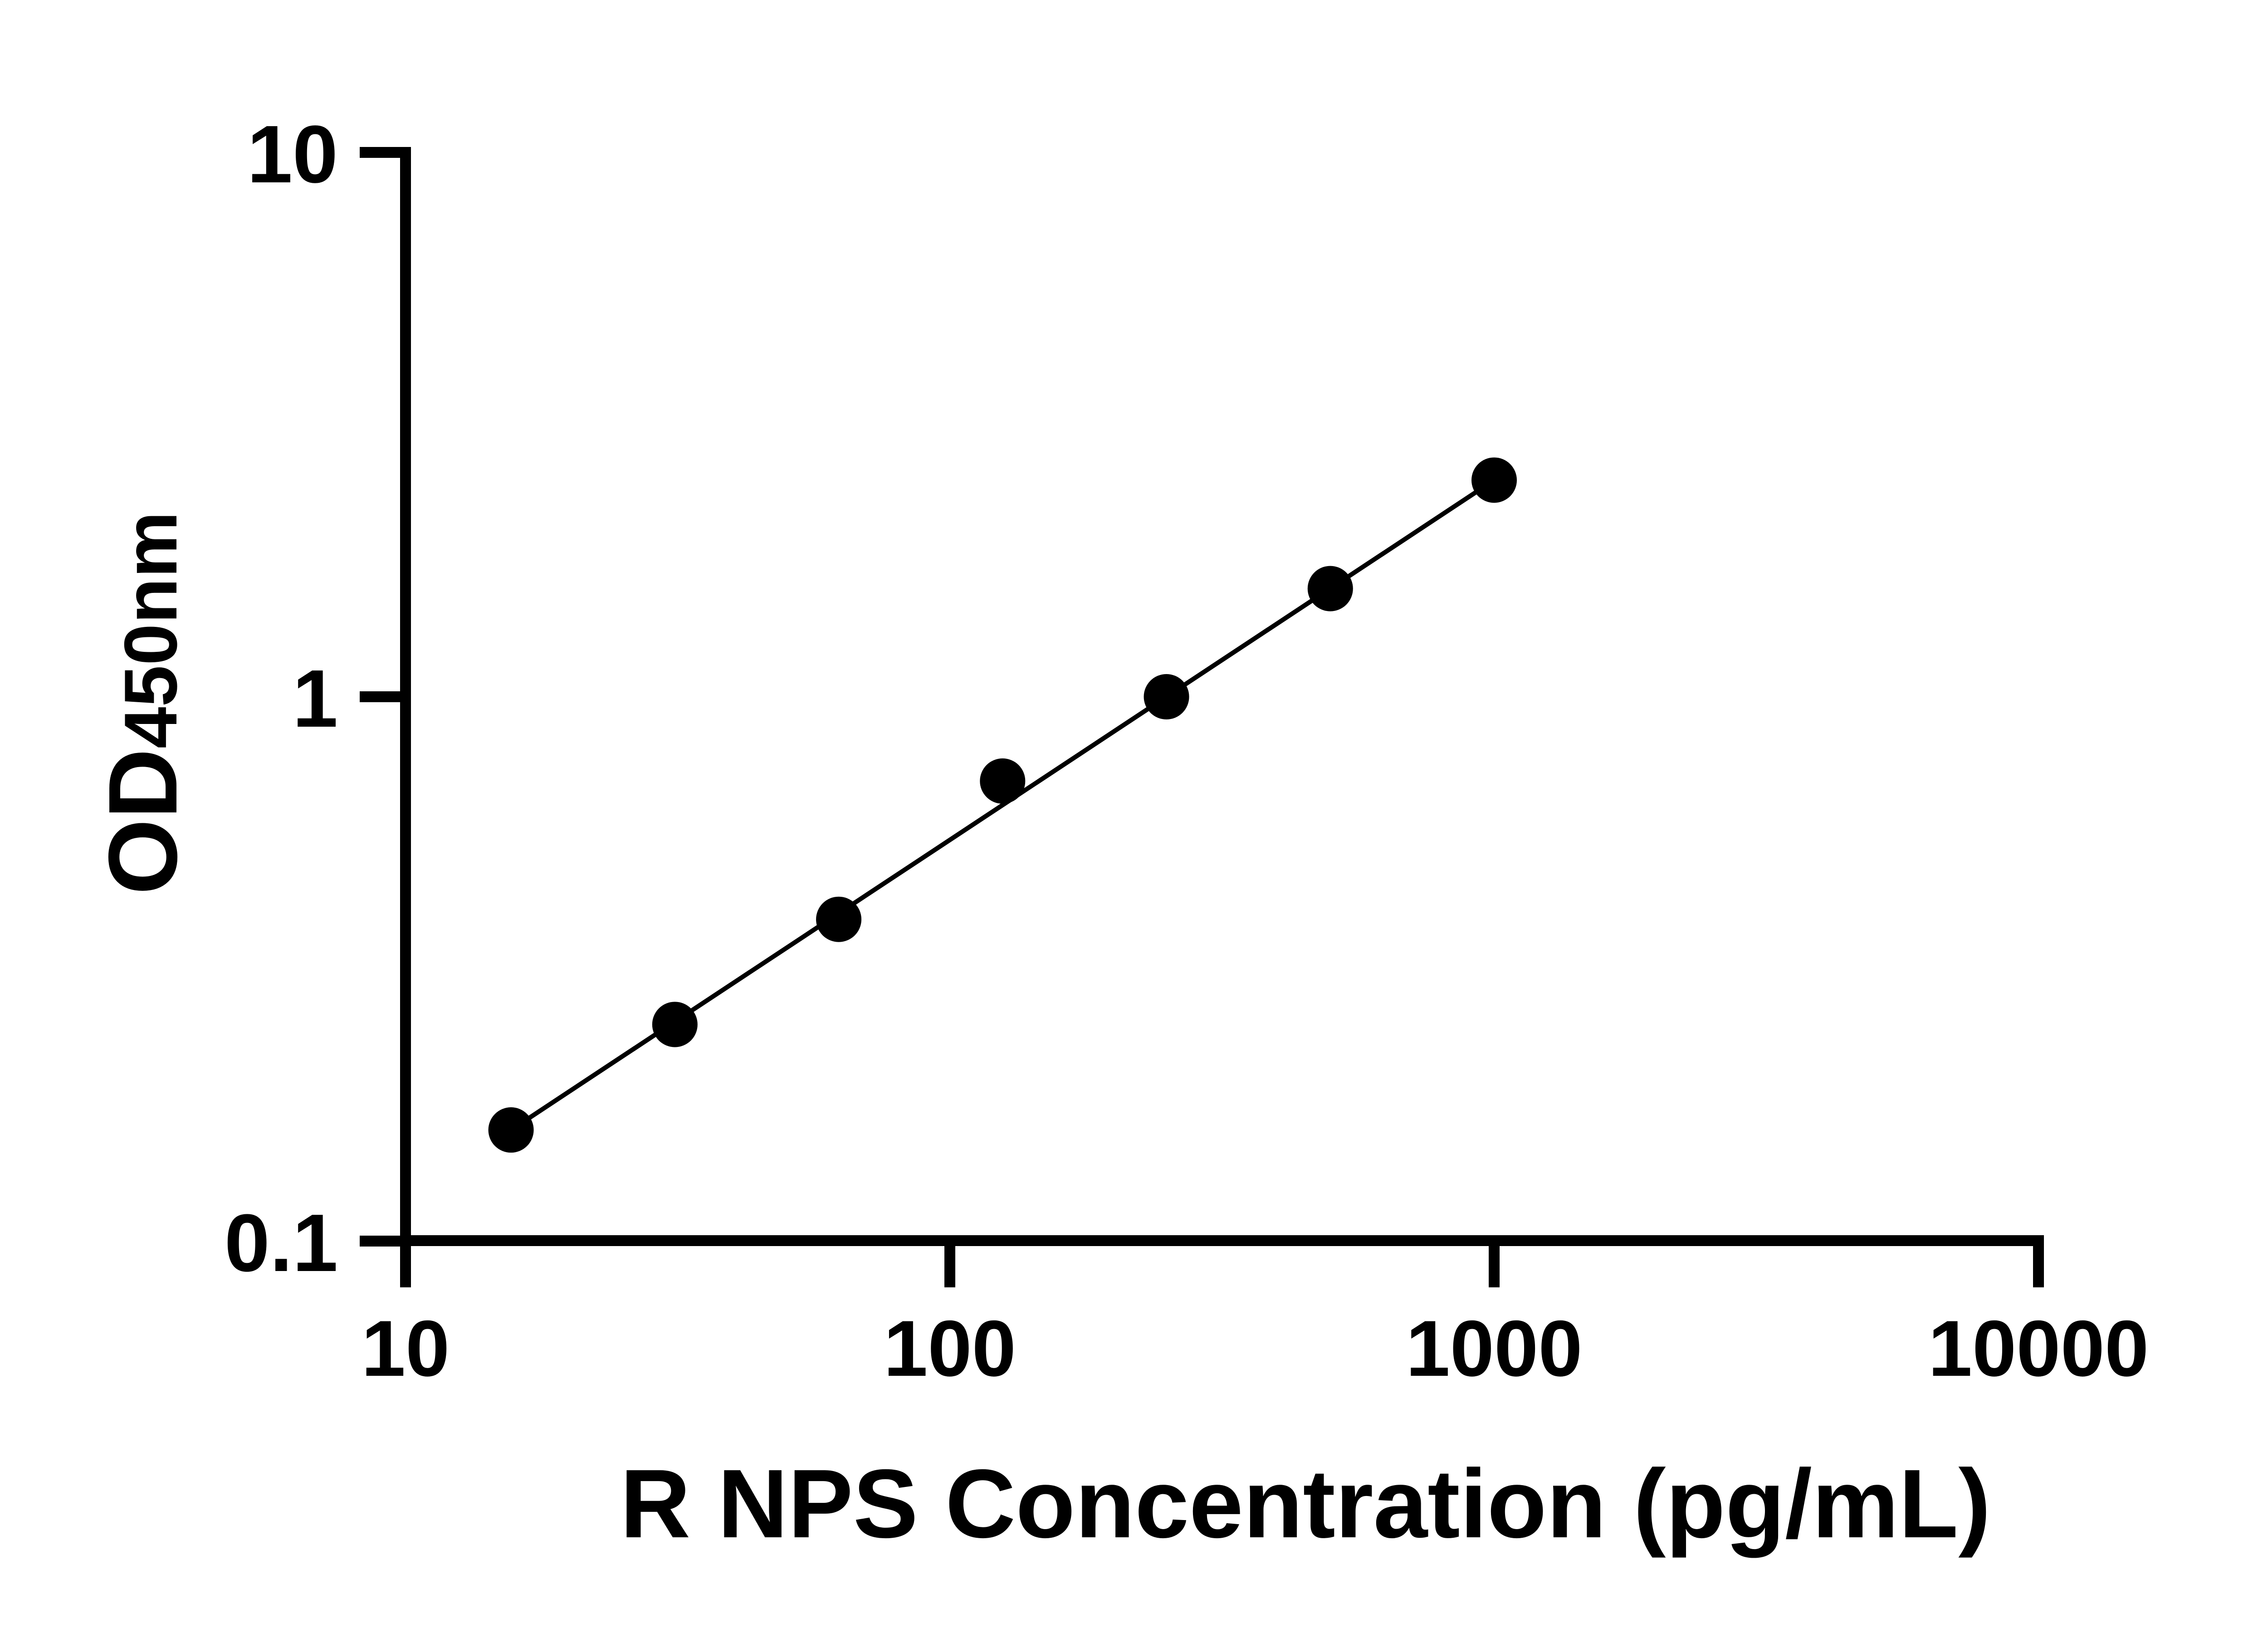 Image resolution: width=2268 pixels, height=1633 pixels. I want to click on y-axis-title-subscript: 450nm, so click(150, 629).